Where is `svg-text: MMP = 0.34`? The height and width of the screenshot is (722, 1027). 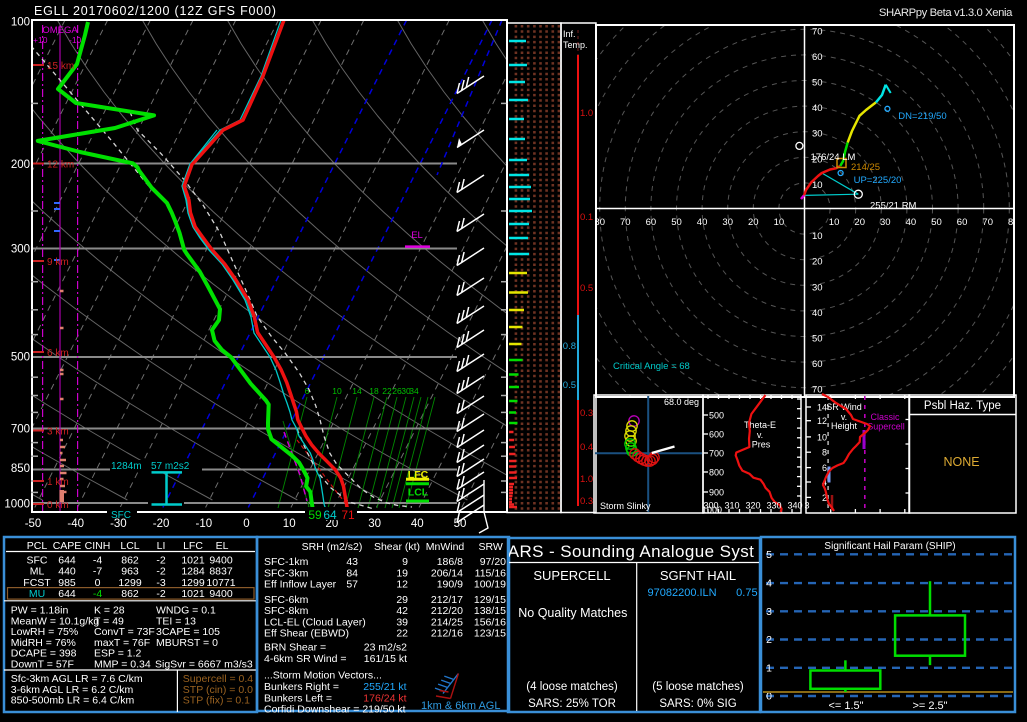
svg-text: MMP = 0.34 is located at coordinates (122, 665).